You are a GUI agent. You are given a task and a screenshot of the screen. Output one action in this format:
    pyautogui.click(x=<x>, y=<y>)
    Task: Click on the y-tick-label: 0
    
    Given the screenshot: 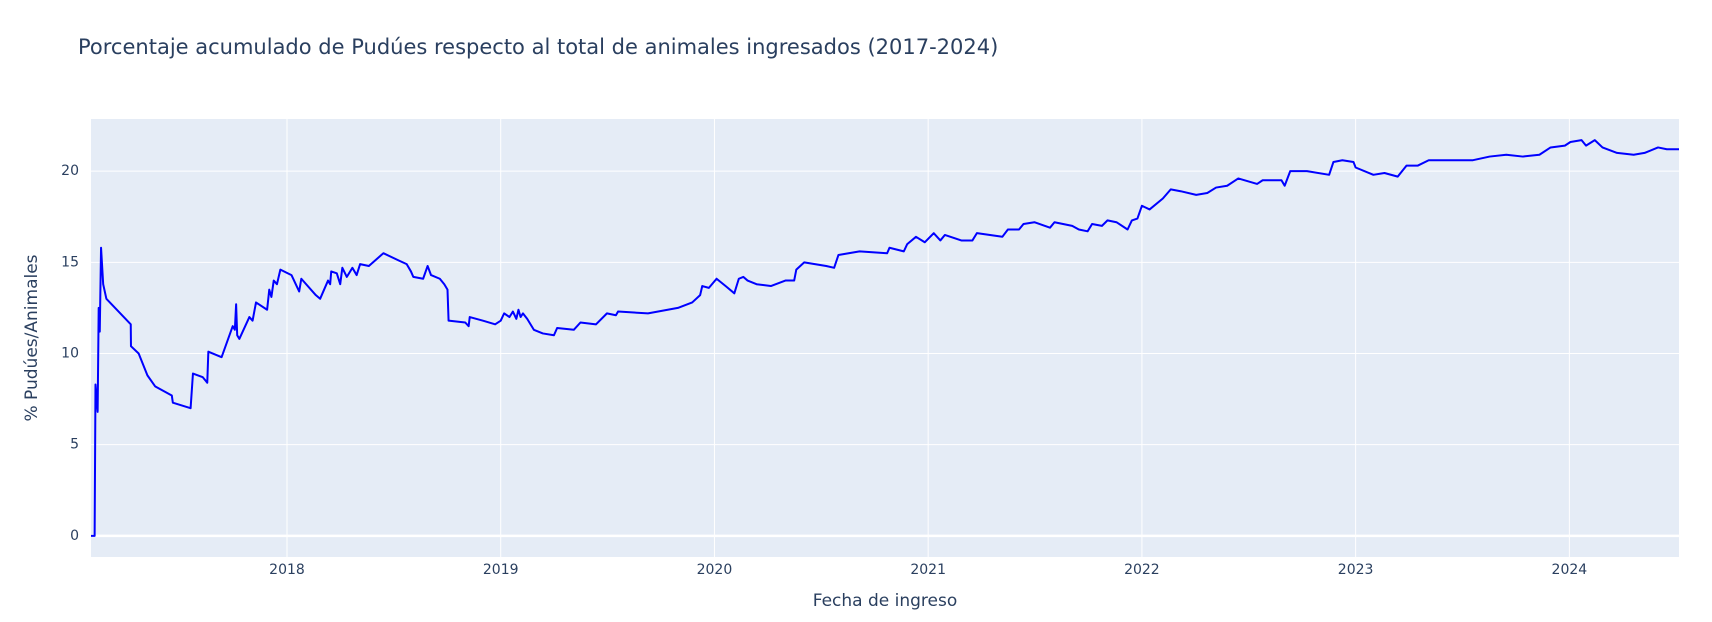 What is the action you would take?
    pyautogui.click(x=74, y=536)
    